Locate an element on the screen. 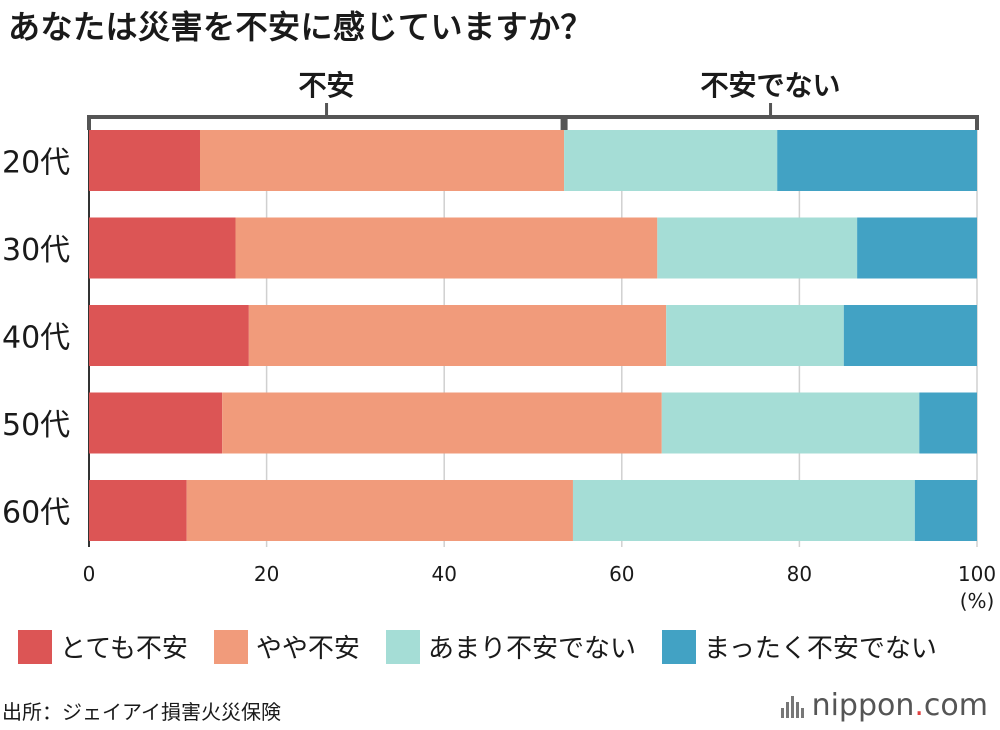 This screenshot has height=730, width=1000. legend-item: あまり不安でない is located at coordinates (510, 646).